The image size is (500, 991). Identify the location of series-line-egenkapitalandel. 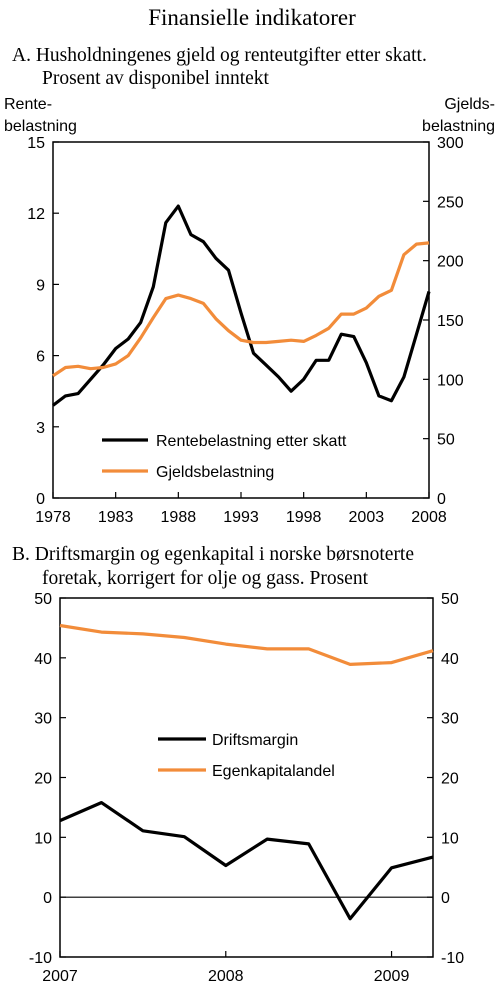
(246, 645).